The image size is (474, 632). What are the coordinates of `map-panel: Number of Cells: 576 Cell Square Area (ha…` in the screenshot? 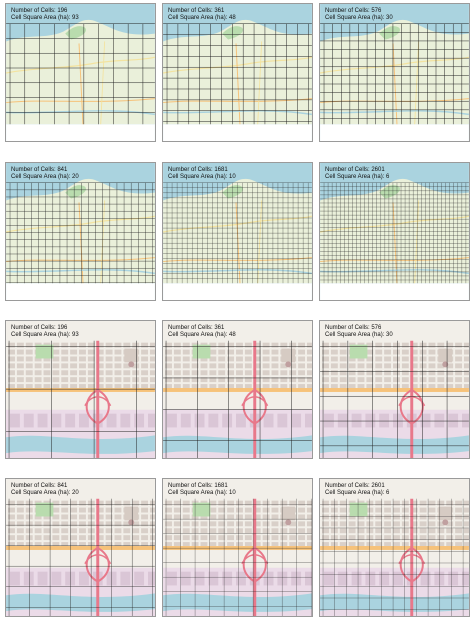 It's located at (394, 72).